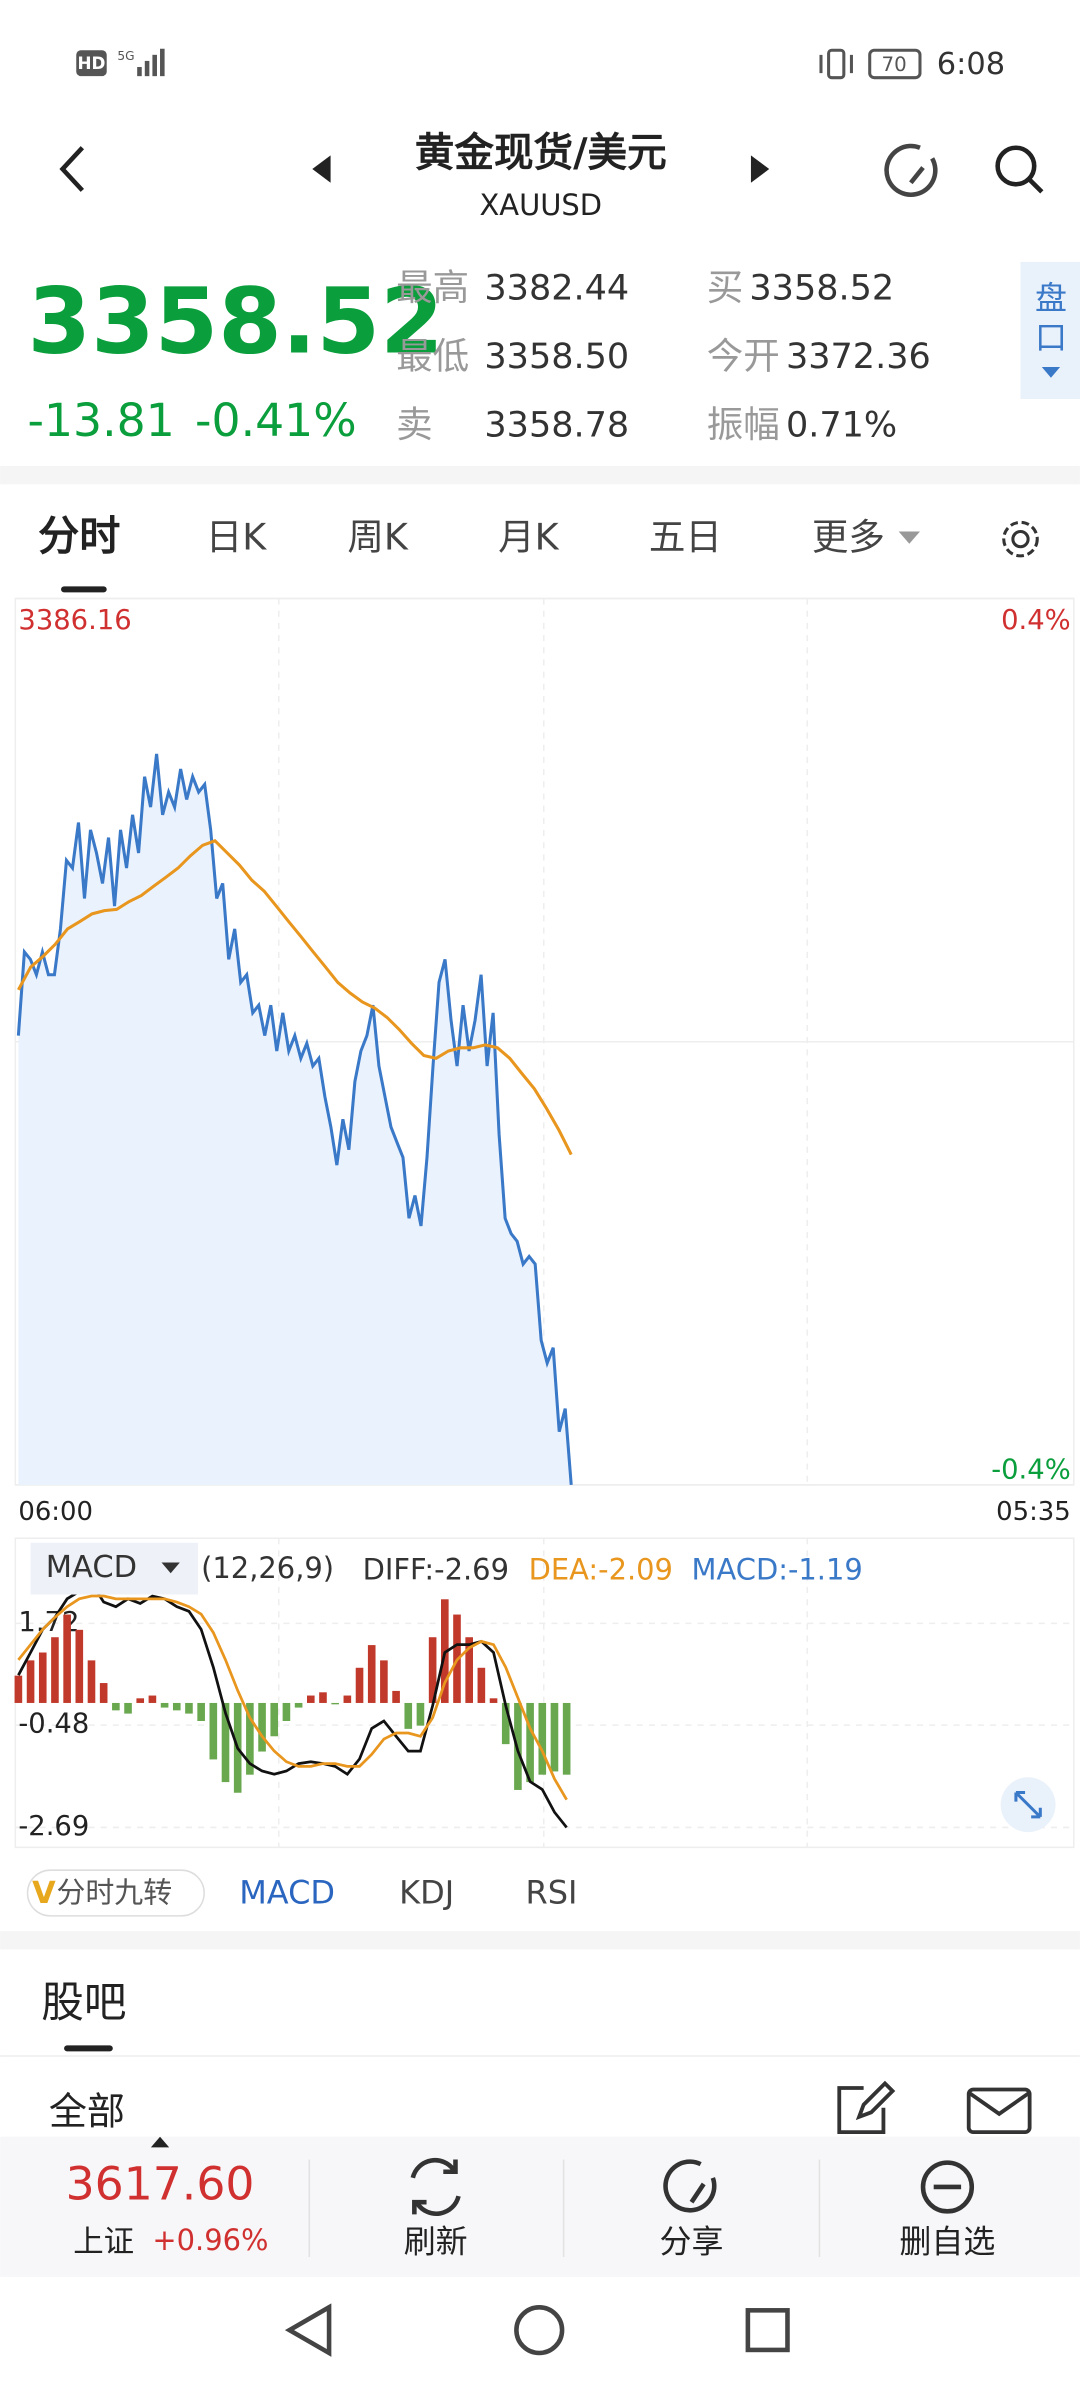 The image size is (1080, 2388). I want to click on period-tab: 日K, so click(237, 537).